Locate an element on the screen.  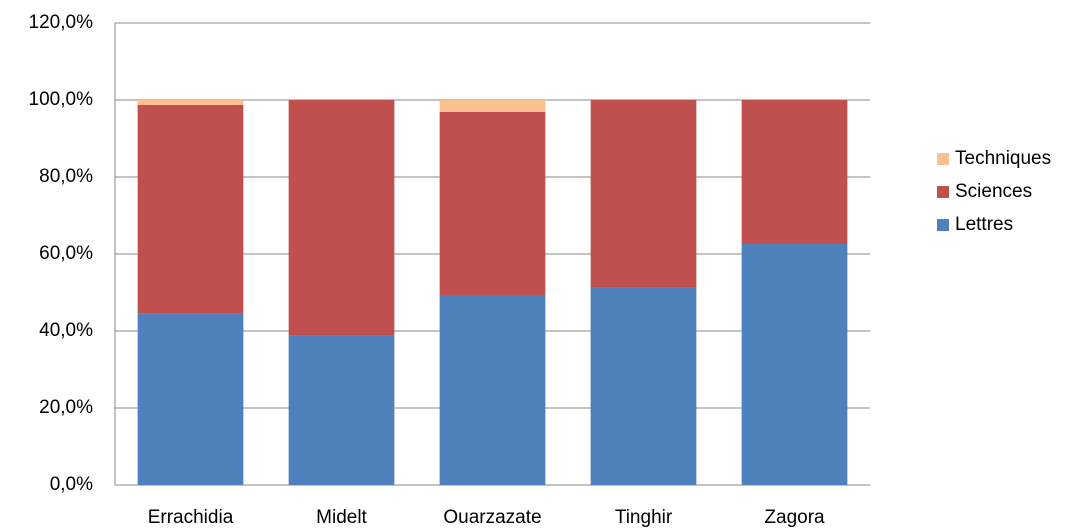
x-tick-label: Tinghir is located at coordinates (644, 517).